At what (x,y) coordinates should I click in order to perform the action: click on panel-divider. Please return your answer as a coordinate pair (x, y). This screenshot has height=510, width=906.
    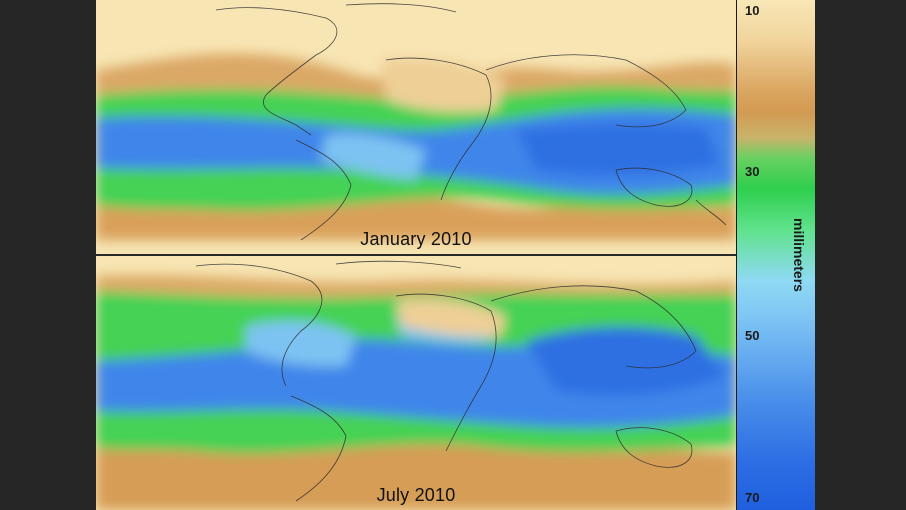
    Looking at the image, I should click on (416, 255).